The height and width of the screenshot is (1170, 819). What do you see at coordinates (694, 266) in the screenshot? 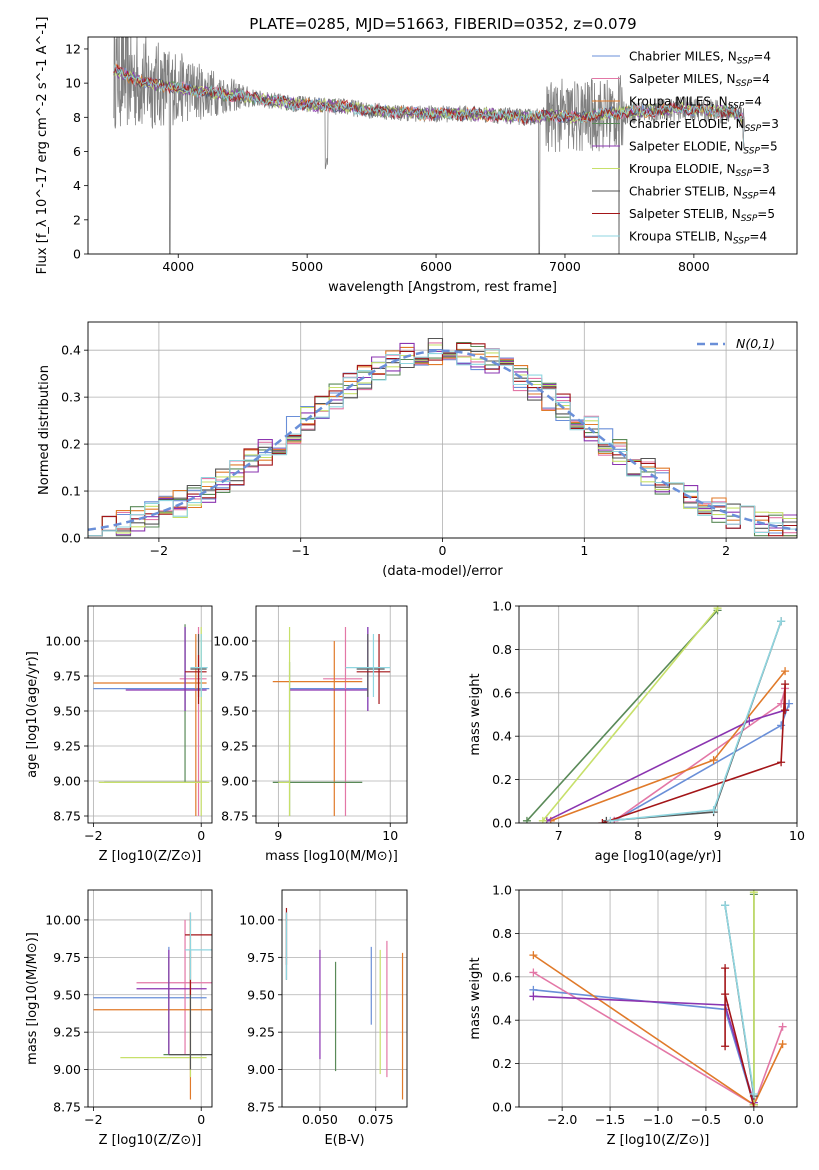
I see `x-tick-label: 8000` at bounding box center [694, 266].